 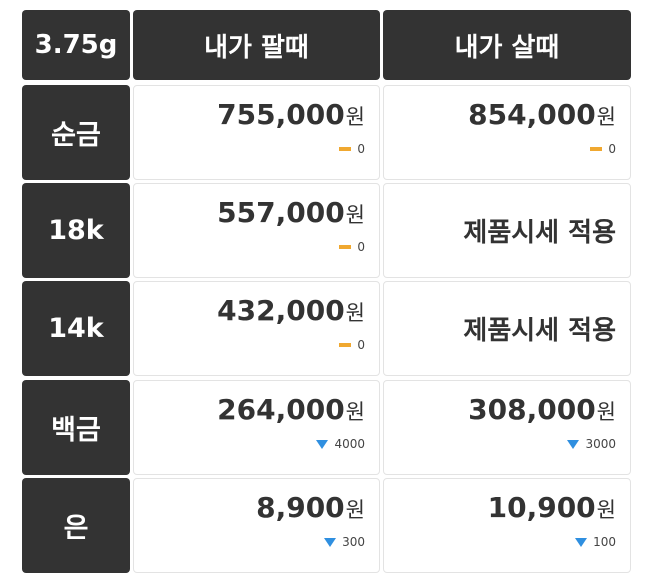 I want to click on change-value: 300, so click(x=353, y=542).